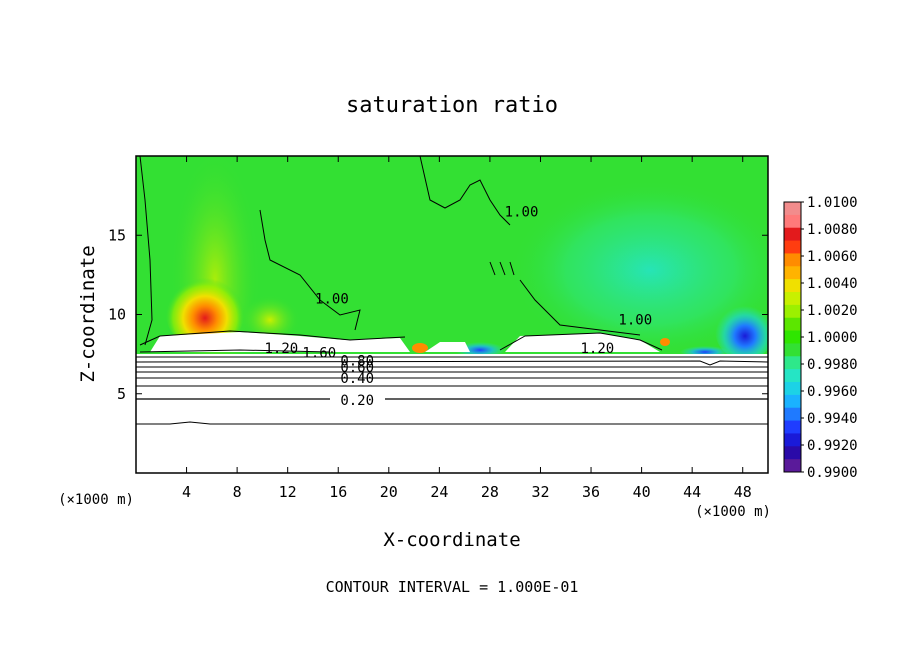 The image size is (904, 654). What do you see at coordinates (117, 315) in the screenshot?
I see `y-tick-label: 10` at bounding box center [117, 315].